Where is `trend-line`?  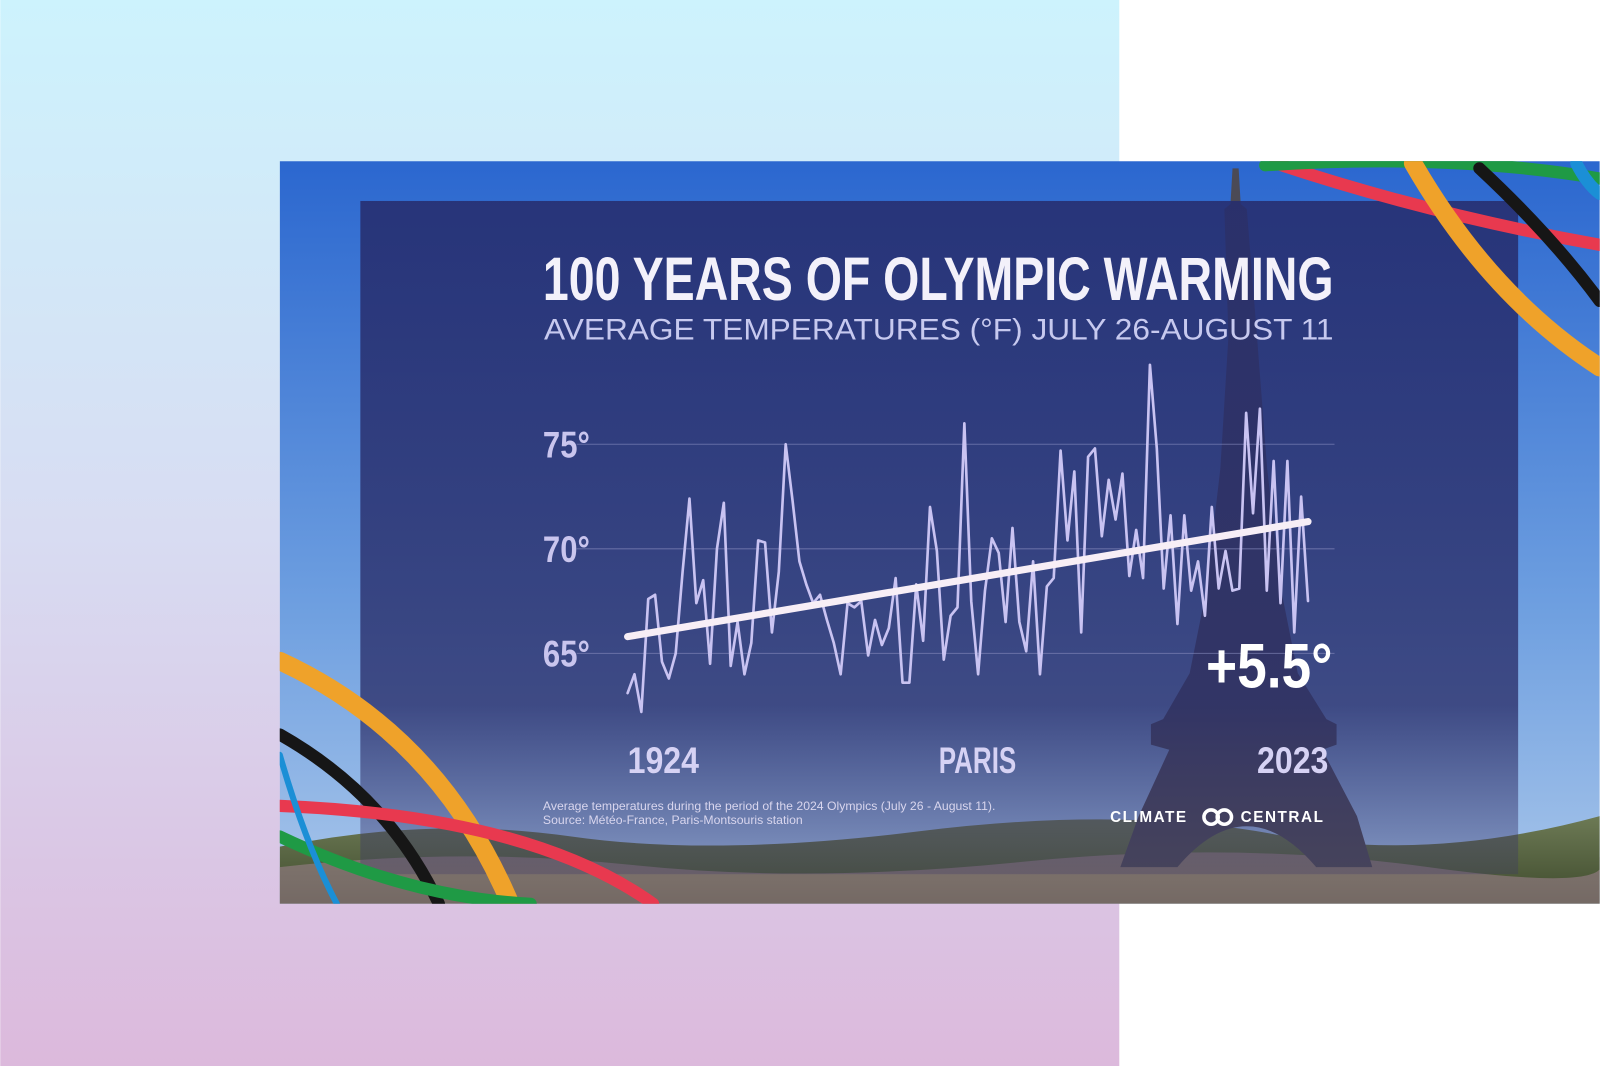 trend-line is located at coordinates (968, 579).